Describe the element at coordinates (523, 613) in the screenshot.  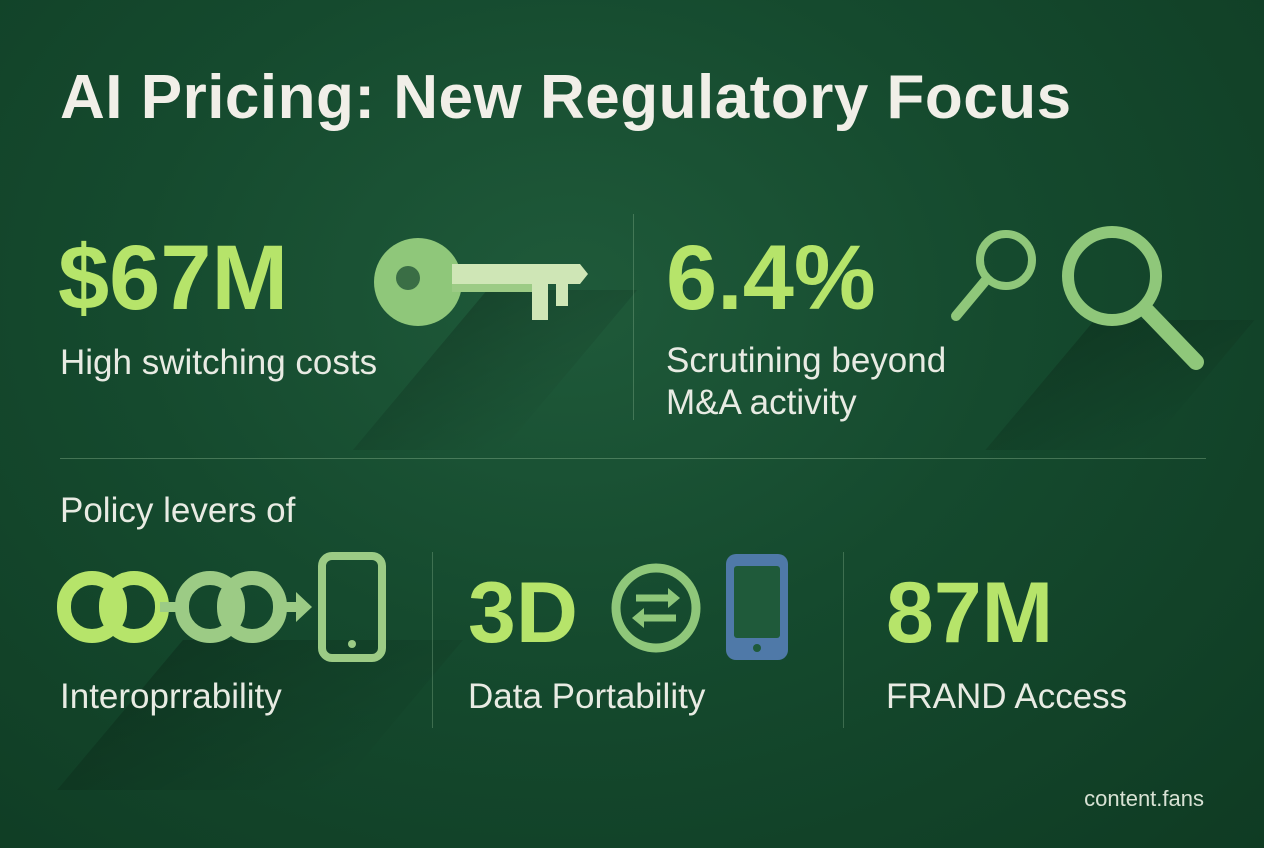
I see `portability-stat: 3D` at that location.